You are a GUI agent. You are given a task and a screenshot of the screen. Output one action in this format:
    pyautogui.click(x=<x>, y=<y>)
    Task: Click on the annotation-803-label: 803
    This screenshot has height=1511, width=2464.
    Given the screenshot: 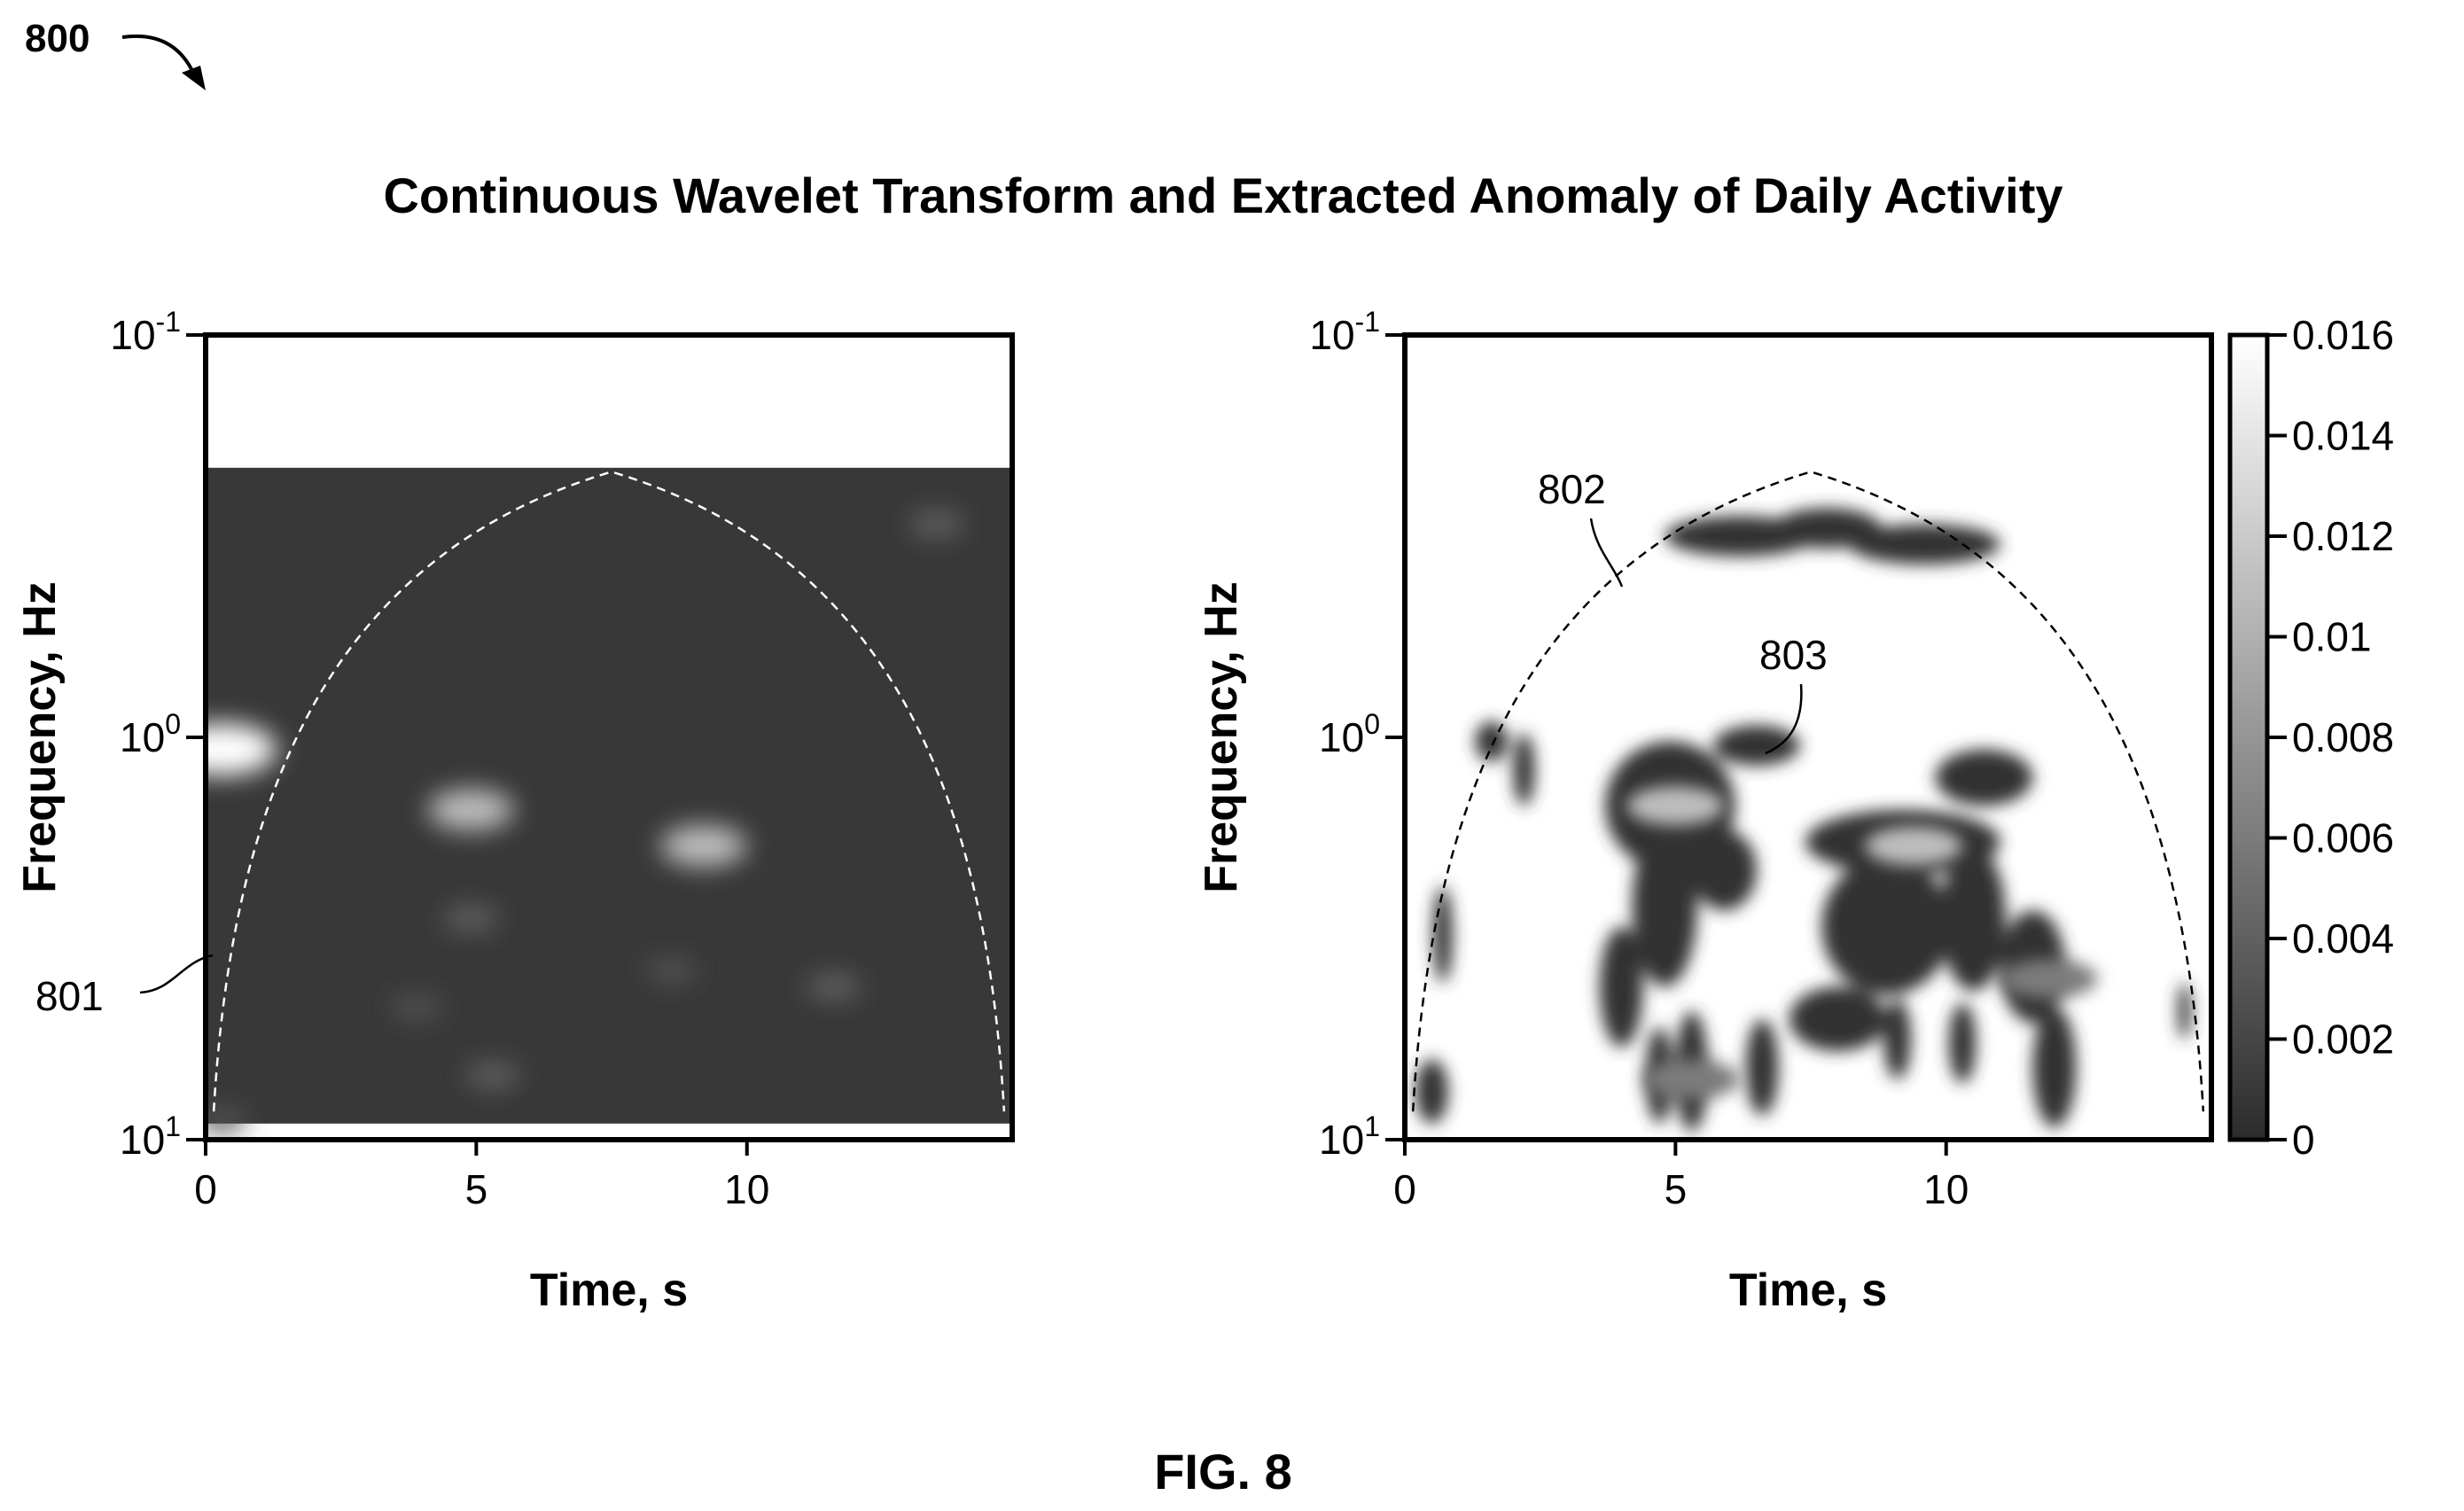 What is the action you would take?
    pyautogui.click(x=1793, y=655)
    